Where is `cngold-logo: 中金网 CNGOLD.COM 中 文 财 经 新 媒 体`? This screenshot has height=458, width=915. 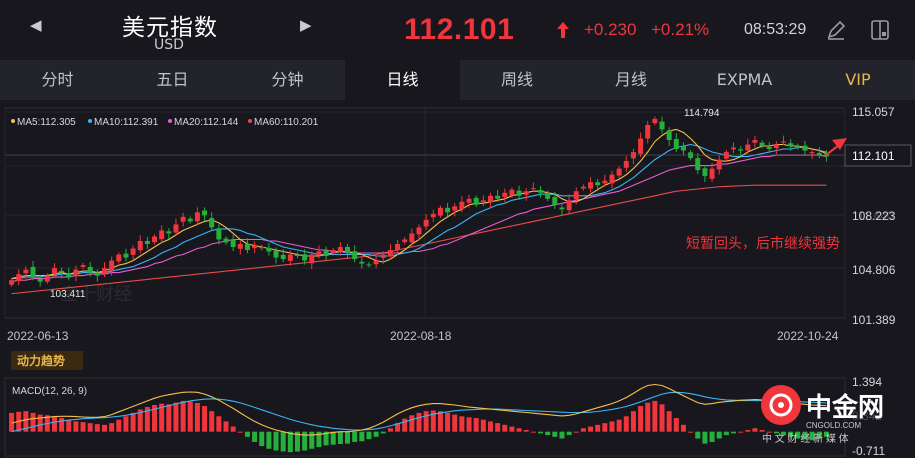 cngold-logo: 中金网 CNGOLD.COM 中 文 财 经 新 媒 体 is located at coordinates (822, 415).